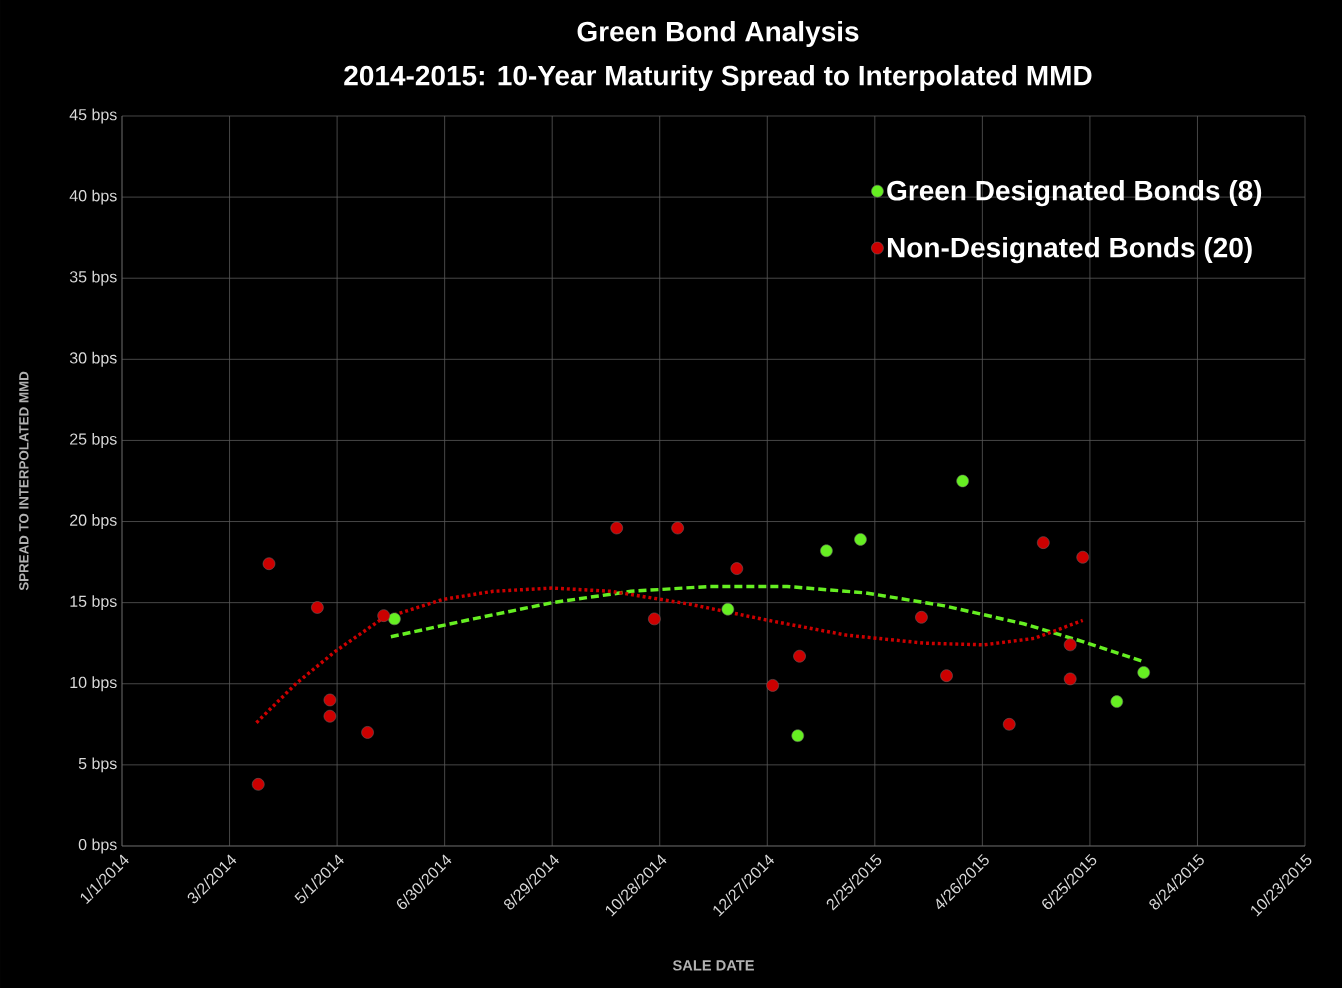  Describe the element at coordinates (718, 78) in the screenshot. I see `chart-subtitle: 2014-2015: 10-Year Maturity Spread to Interpolated MMD` at that location.